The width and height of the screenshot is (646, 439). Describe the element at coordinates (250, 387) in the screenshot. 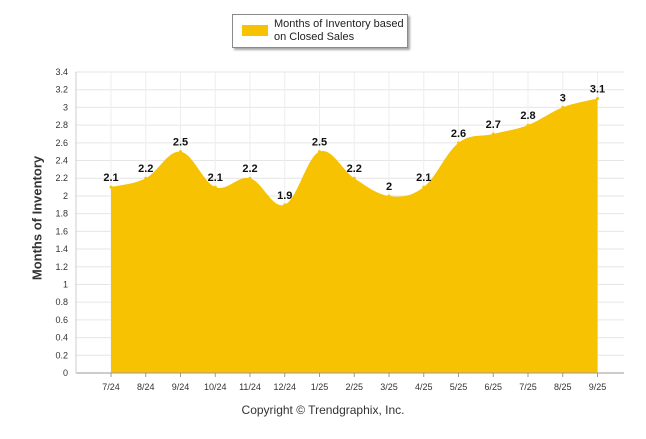

I see `x-tick-label: 11/24` at that location.